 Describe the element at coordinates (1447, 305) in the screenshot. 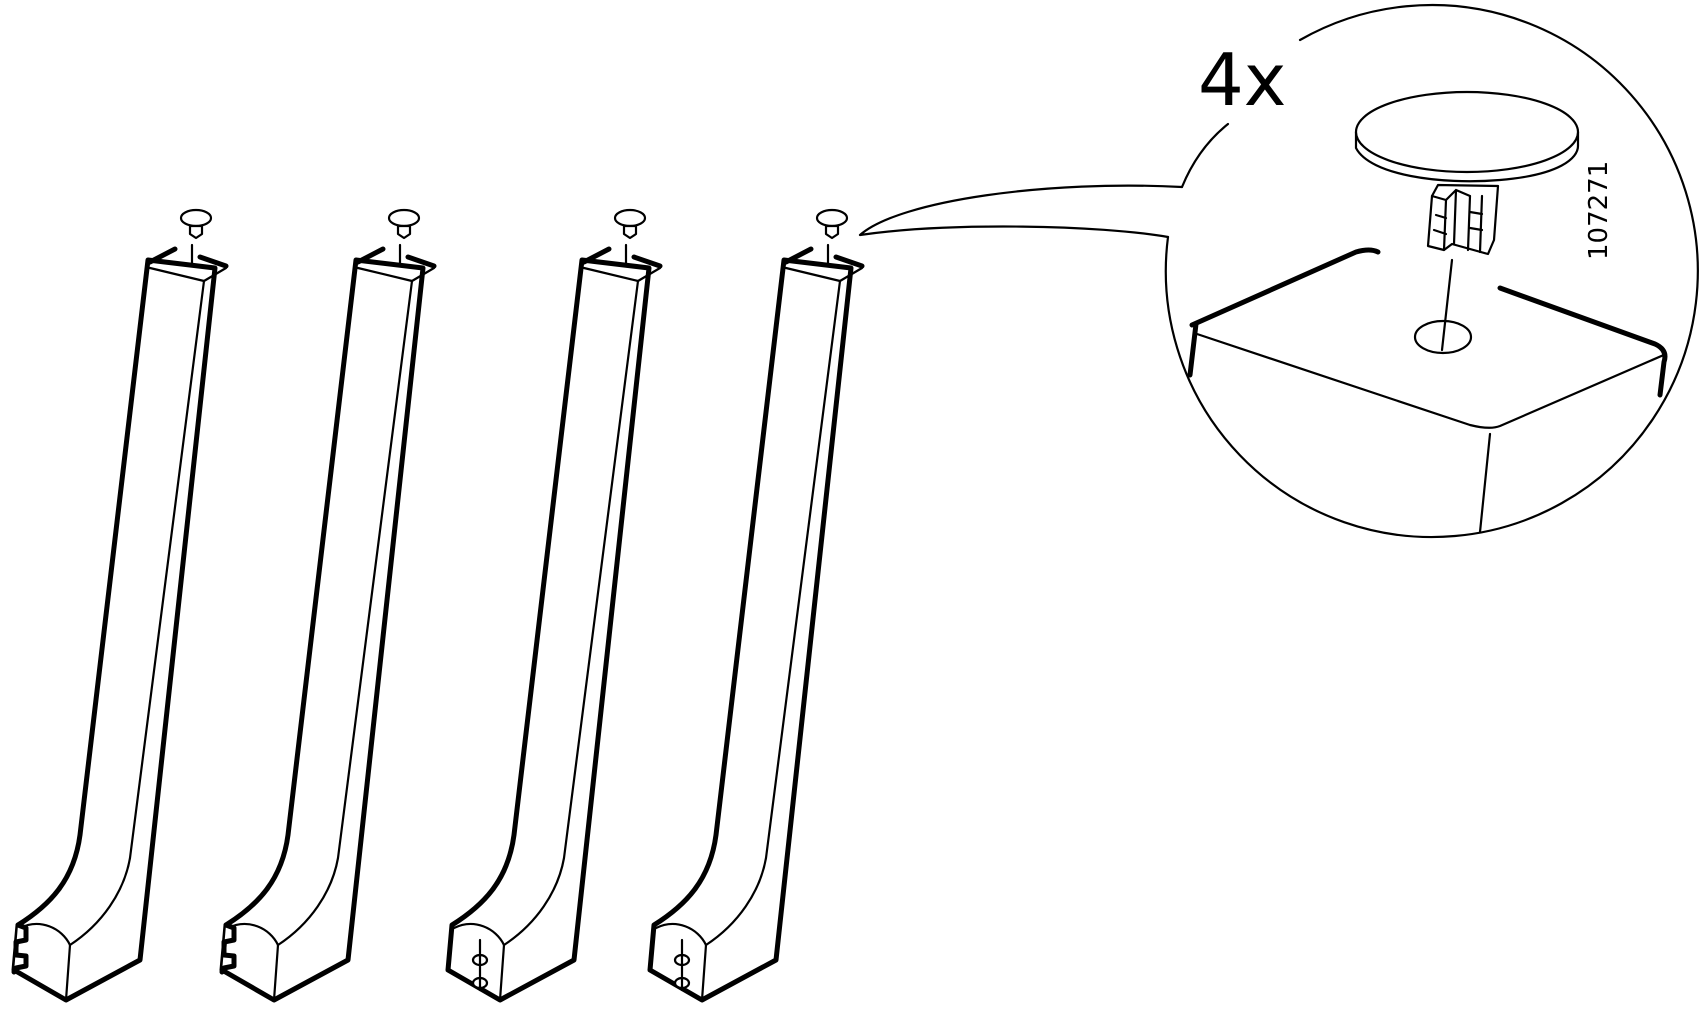

I see `insert-guide-line` at that location.